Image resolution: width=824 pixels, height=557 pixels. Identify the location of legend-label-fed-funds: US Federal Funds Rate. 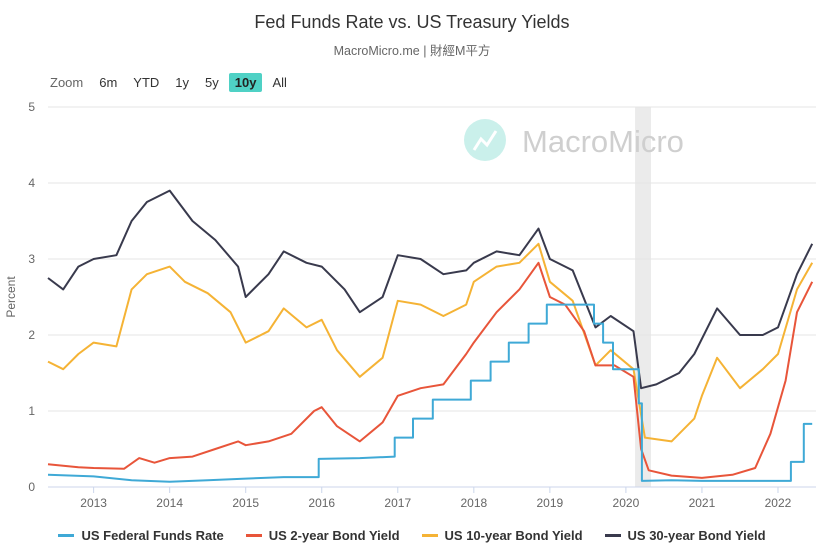
(152, 535).